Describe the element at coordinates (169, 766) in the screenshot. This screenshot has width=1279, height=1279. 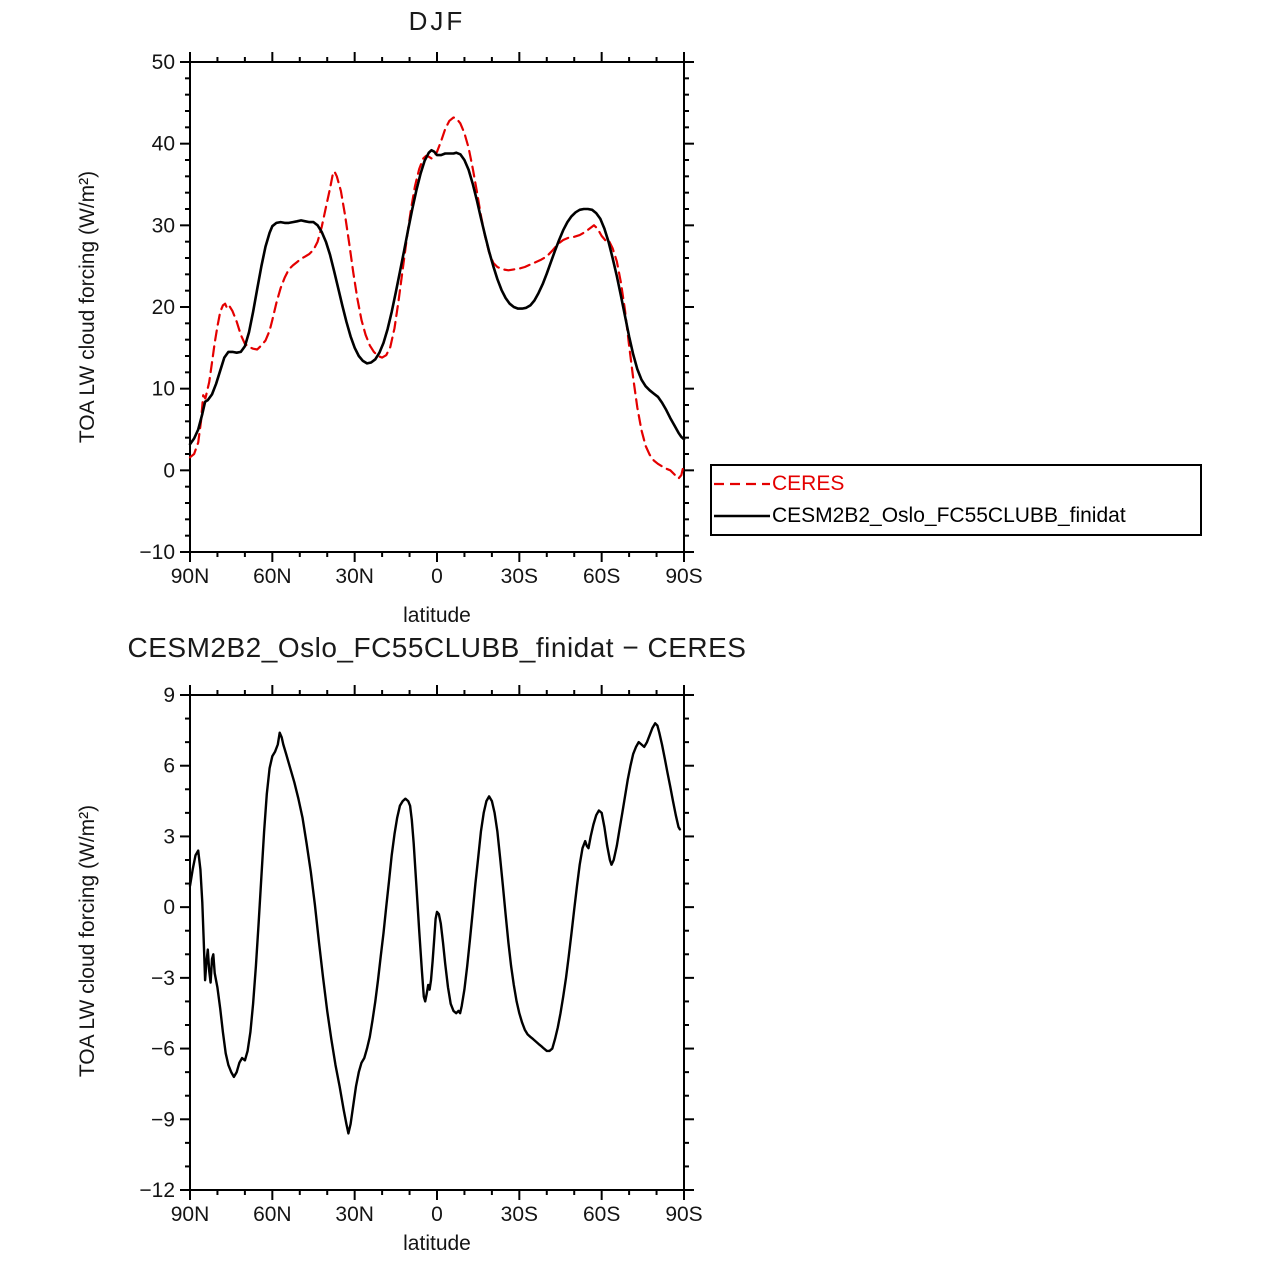
I see `svg-text: 6` at that location.